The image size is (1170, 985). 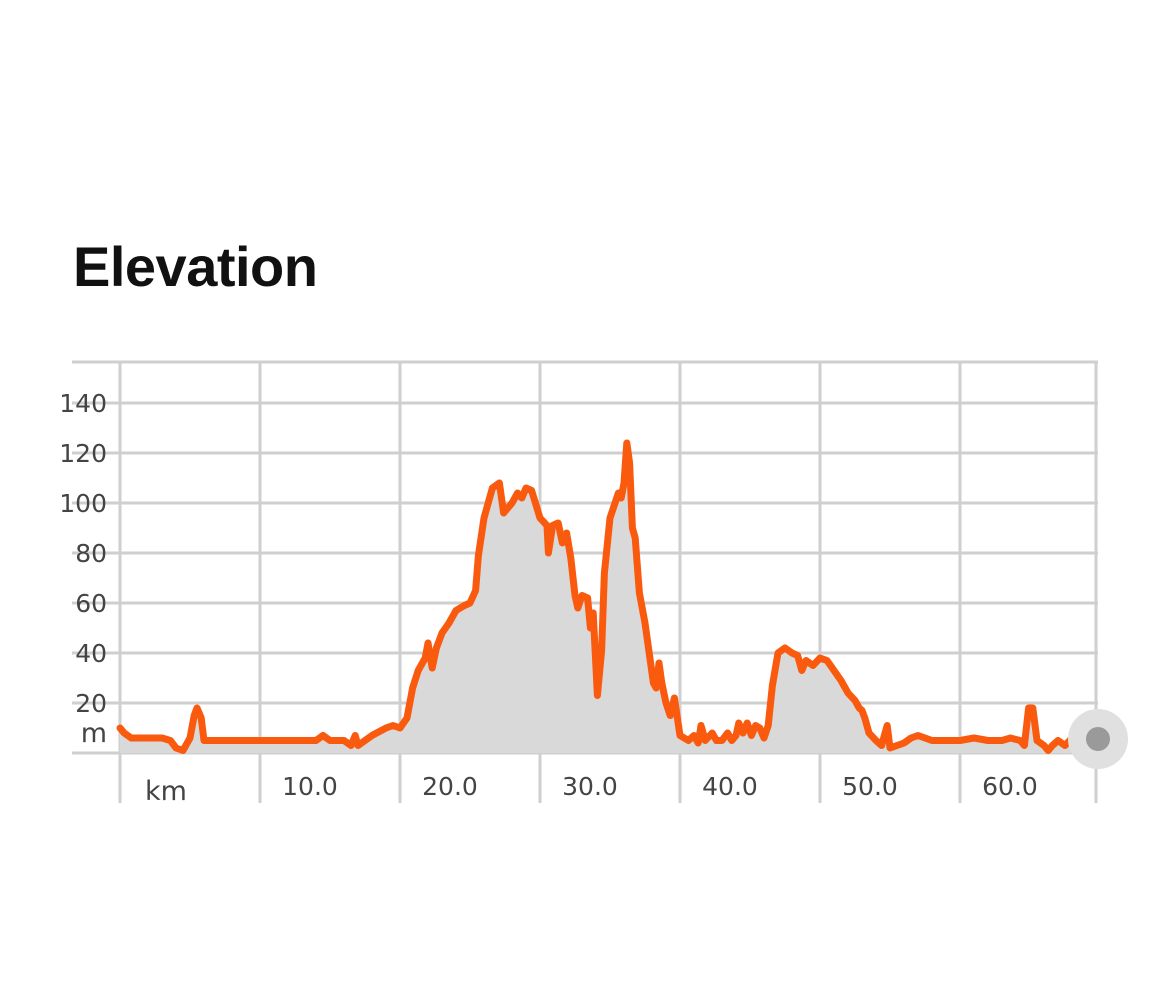 What do you see at coordinates (590, 786) in the screenshot?
I see `x-tick-label-30: 30.0` at bounding box center [590, 786].